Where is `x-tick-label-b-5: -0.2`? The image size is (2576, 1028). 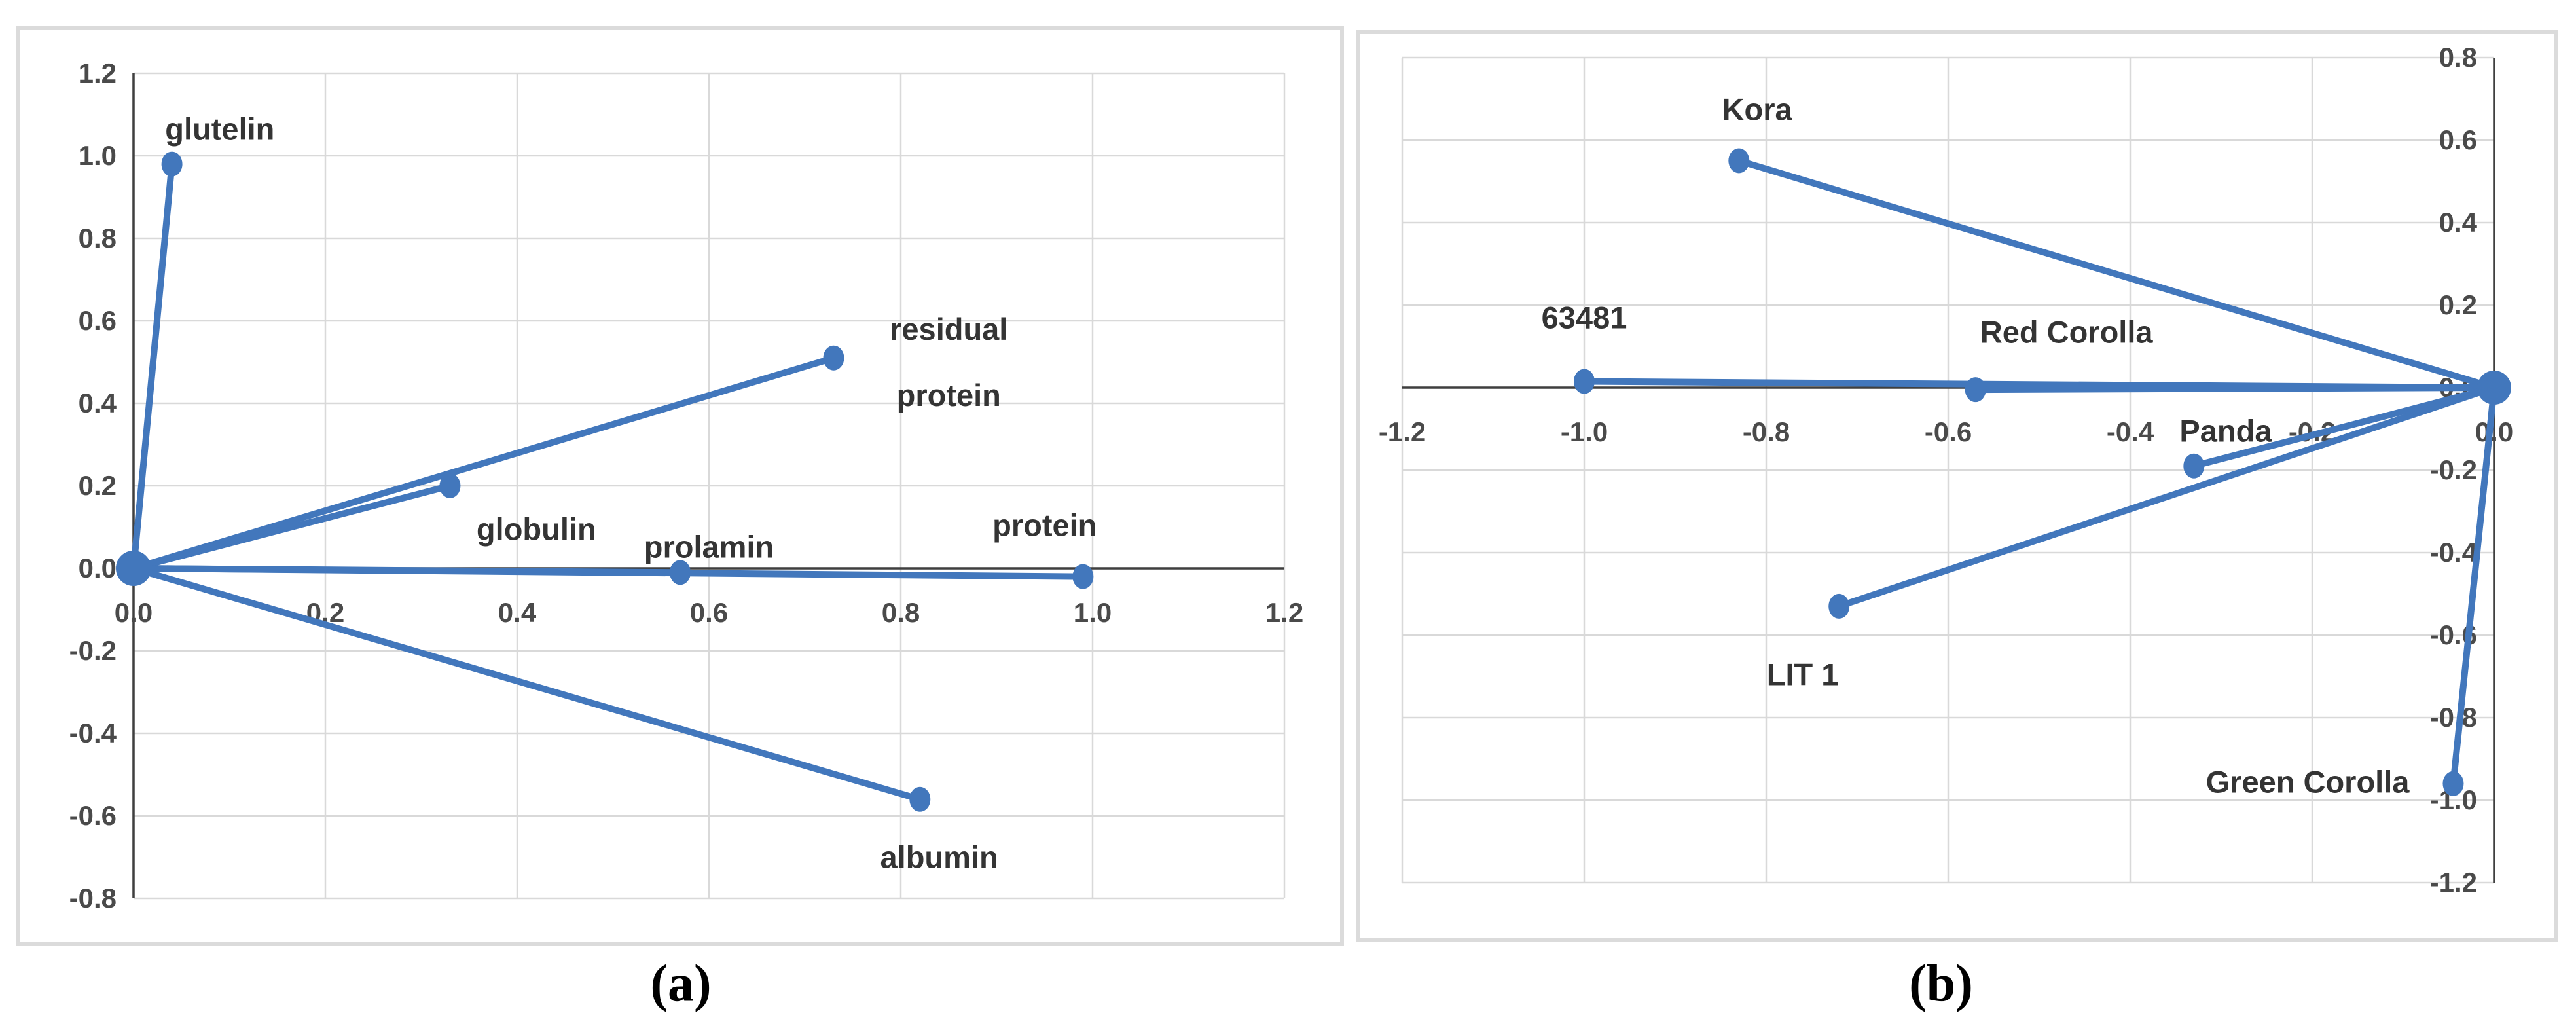 x-tick-label-b-5: -0.2 is located at coordinates (2312, 431).